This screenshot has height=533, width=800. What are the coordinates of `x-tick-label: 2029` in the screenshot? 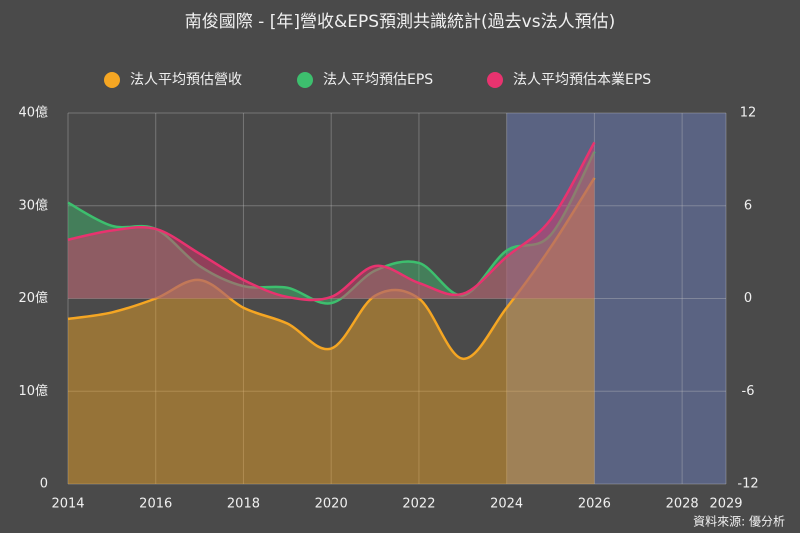 It's located at (725, 504).